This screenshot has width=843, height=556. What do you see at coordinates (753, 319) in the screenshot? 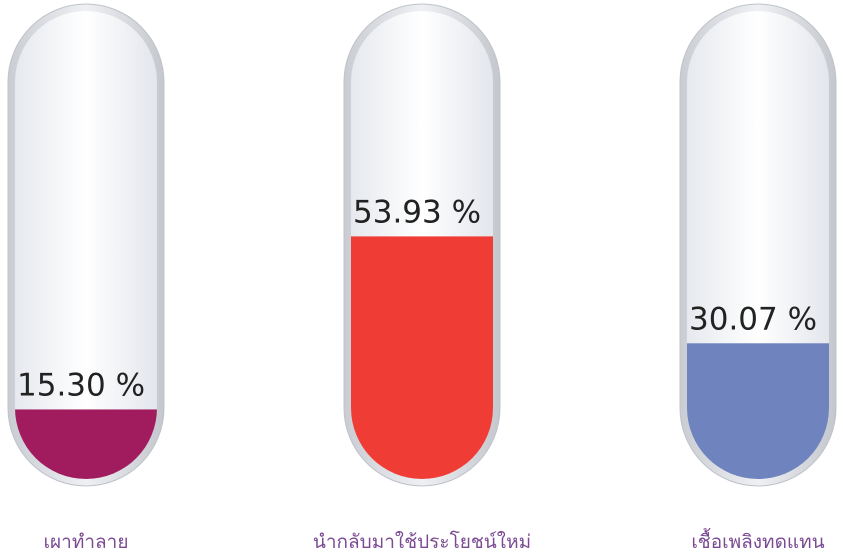
I see `value-label: 30.07 %` at bounding box center [753, 319].